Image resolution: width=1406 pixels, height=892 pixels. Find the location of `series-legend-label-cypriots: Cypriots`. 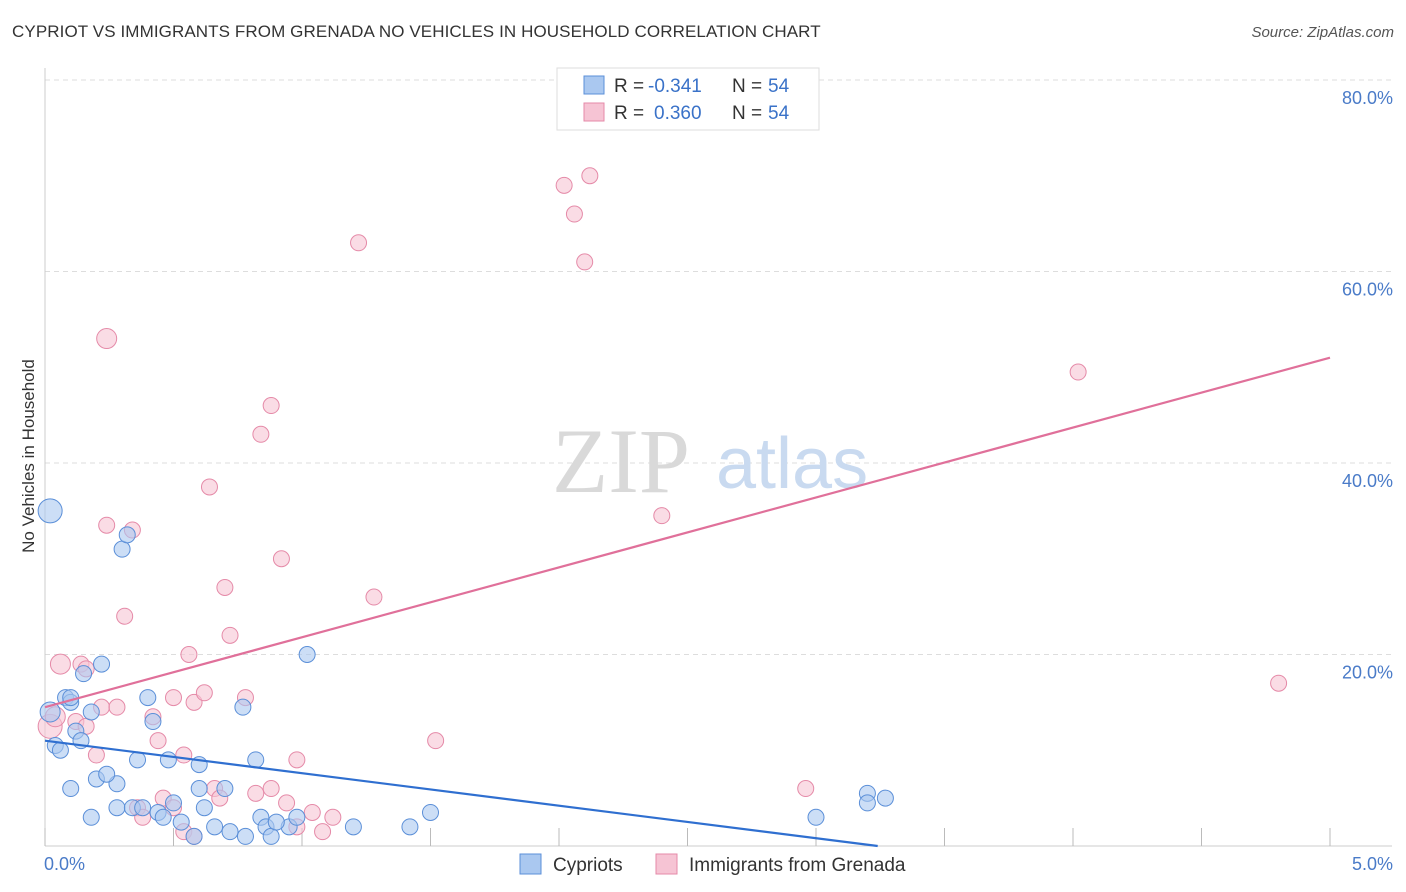

series-legend-label-cypriots: Cypriots is located at coordinates (588, 865).